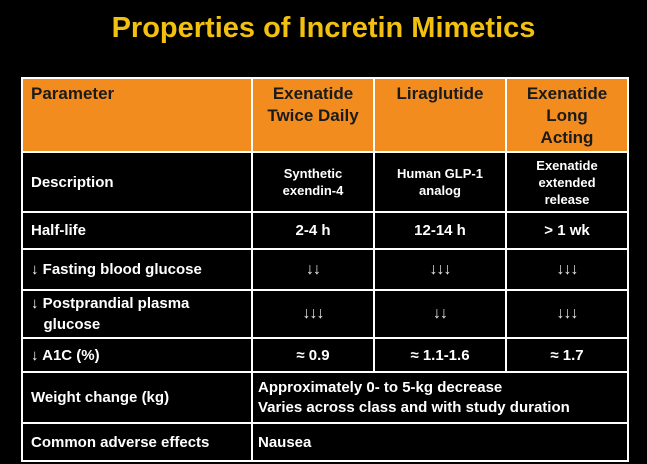  Describe the element at coordinates (567, 230) in the screenshot. I see `cell-value: > 1 wk` at that location.